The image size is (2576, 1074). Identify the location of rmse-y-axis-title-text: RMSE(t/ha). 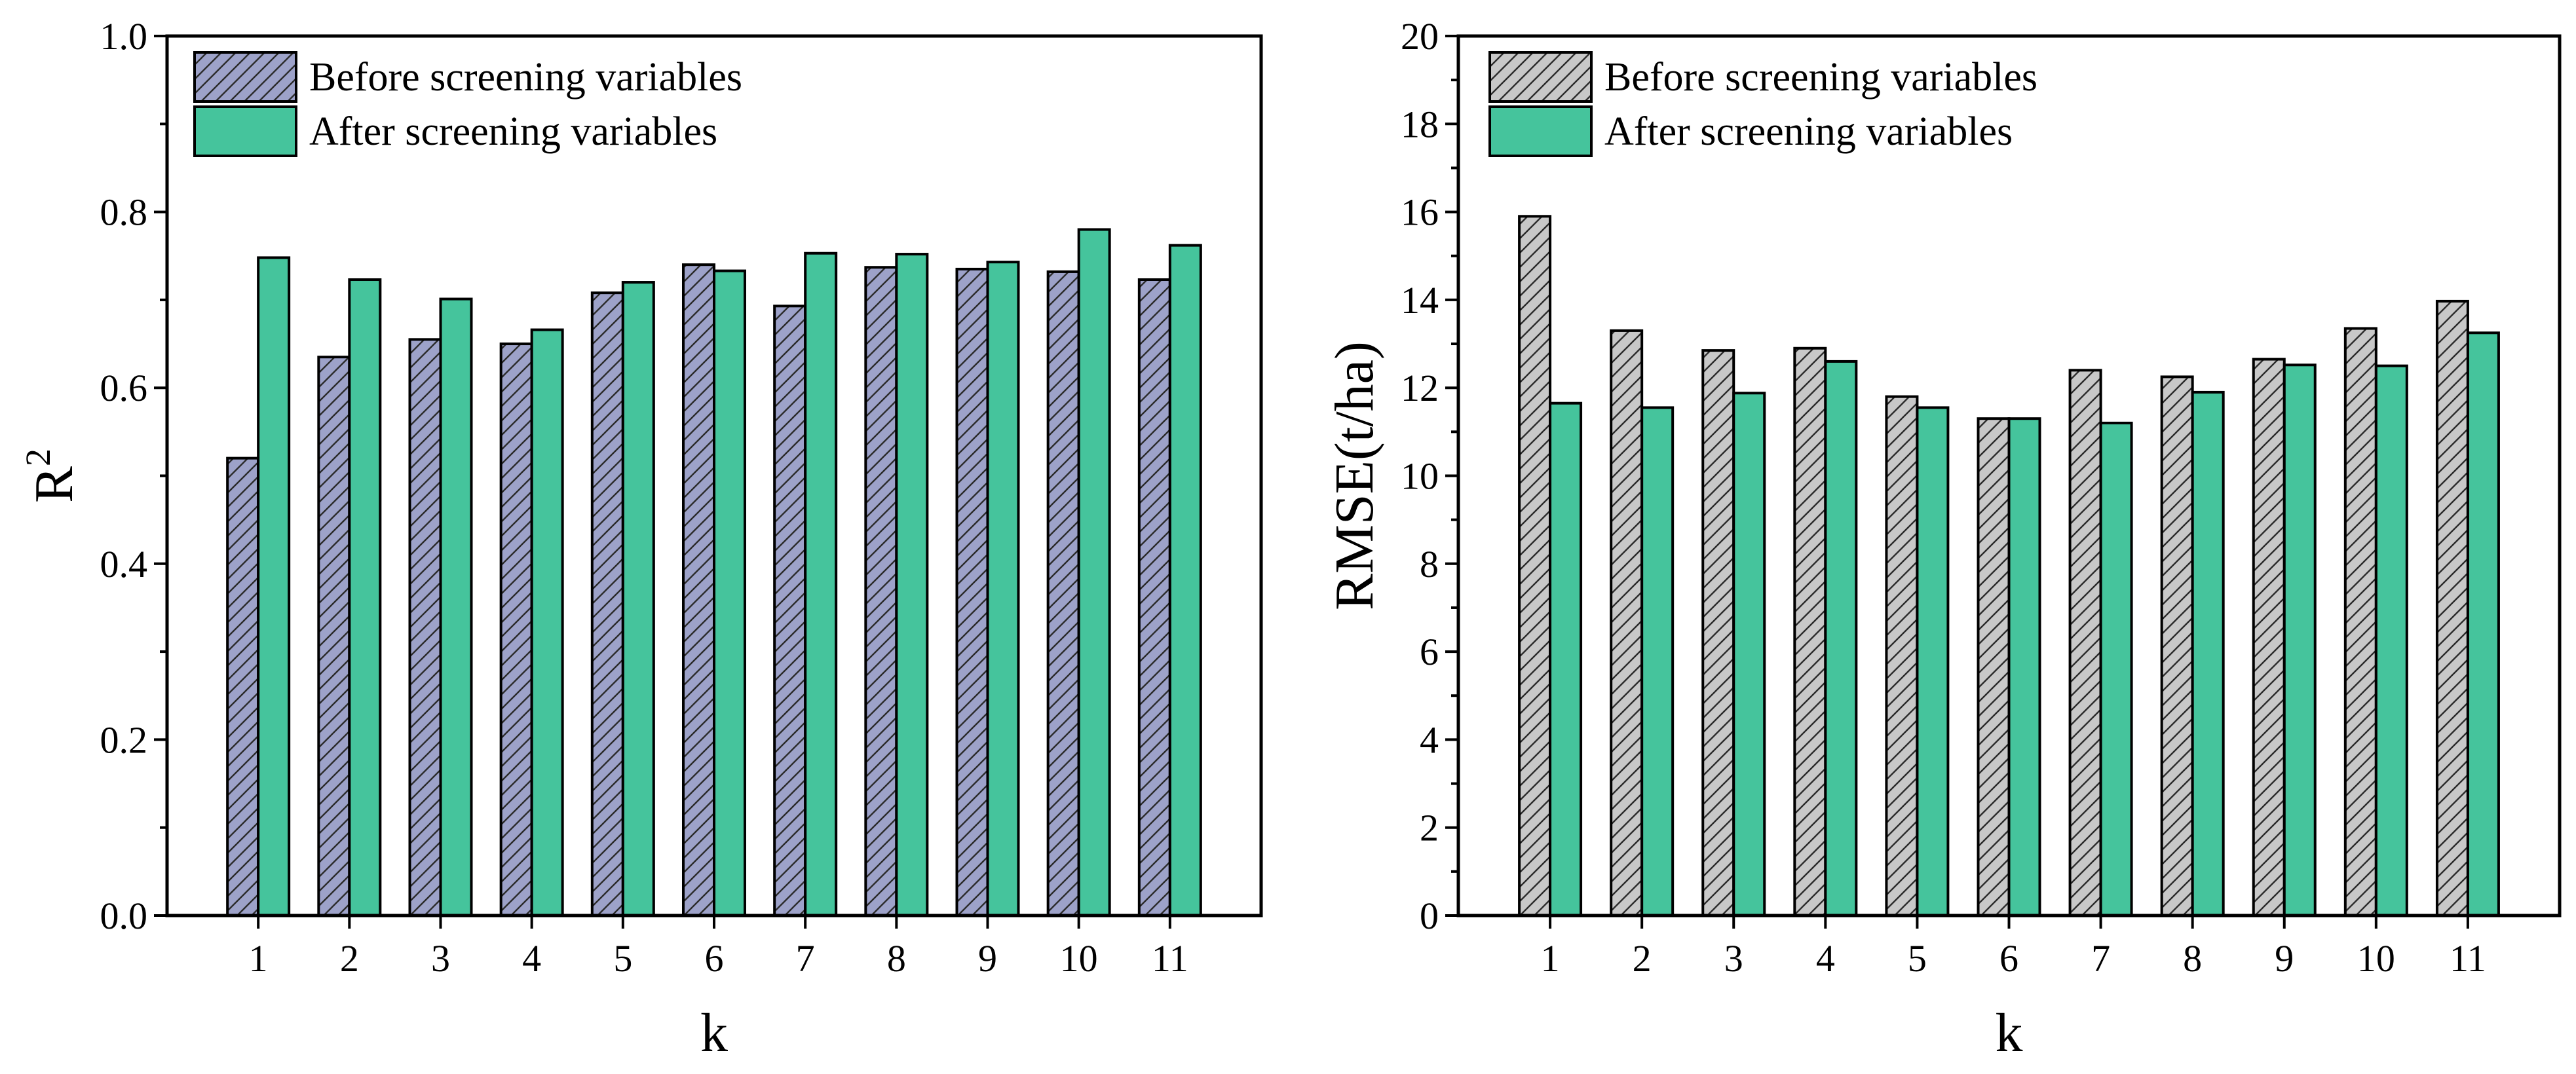
(1354, 476).